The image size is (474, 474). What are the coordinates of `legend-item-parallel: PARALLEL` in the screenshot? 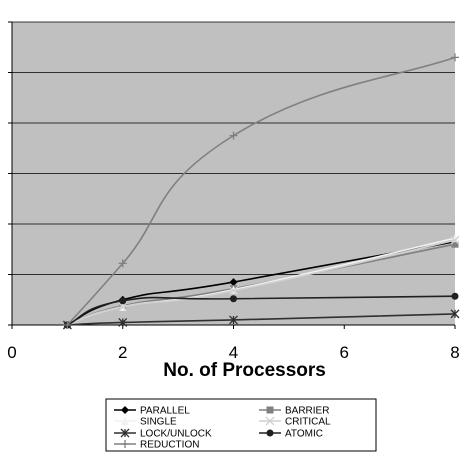 It's located at (152, 411).